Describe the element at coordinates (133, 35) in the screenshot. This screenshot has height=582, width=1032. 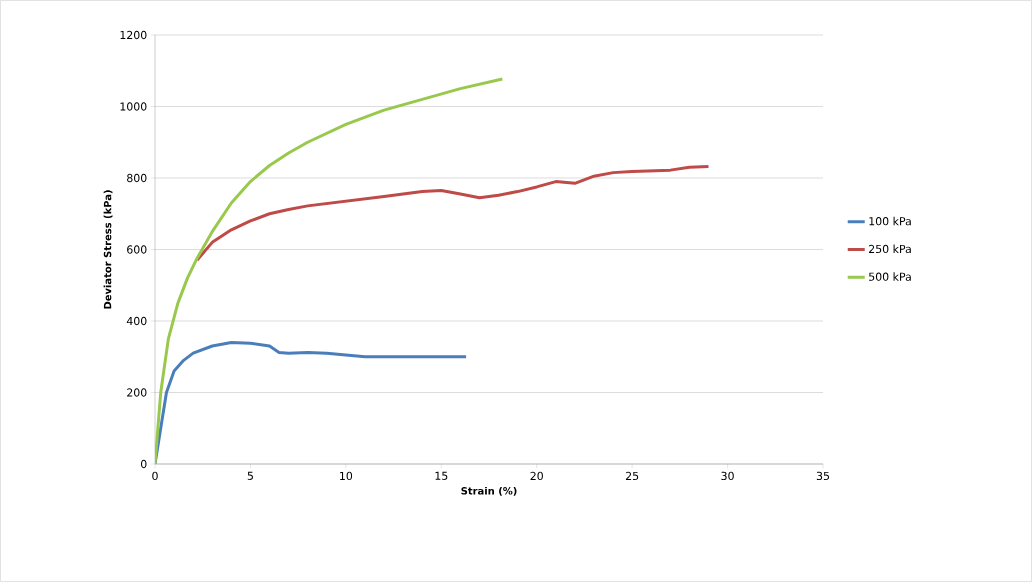
I see `y-tick-label: 1200` at that location.